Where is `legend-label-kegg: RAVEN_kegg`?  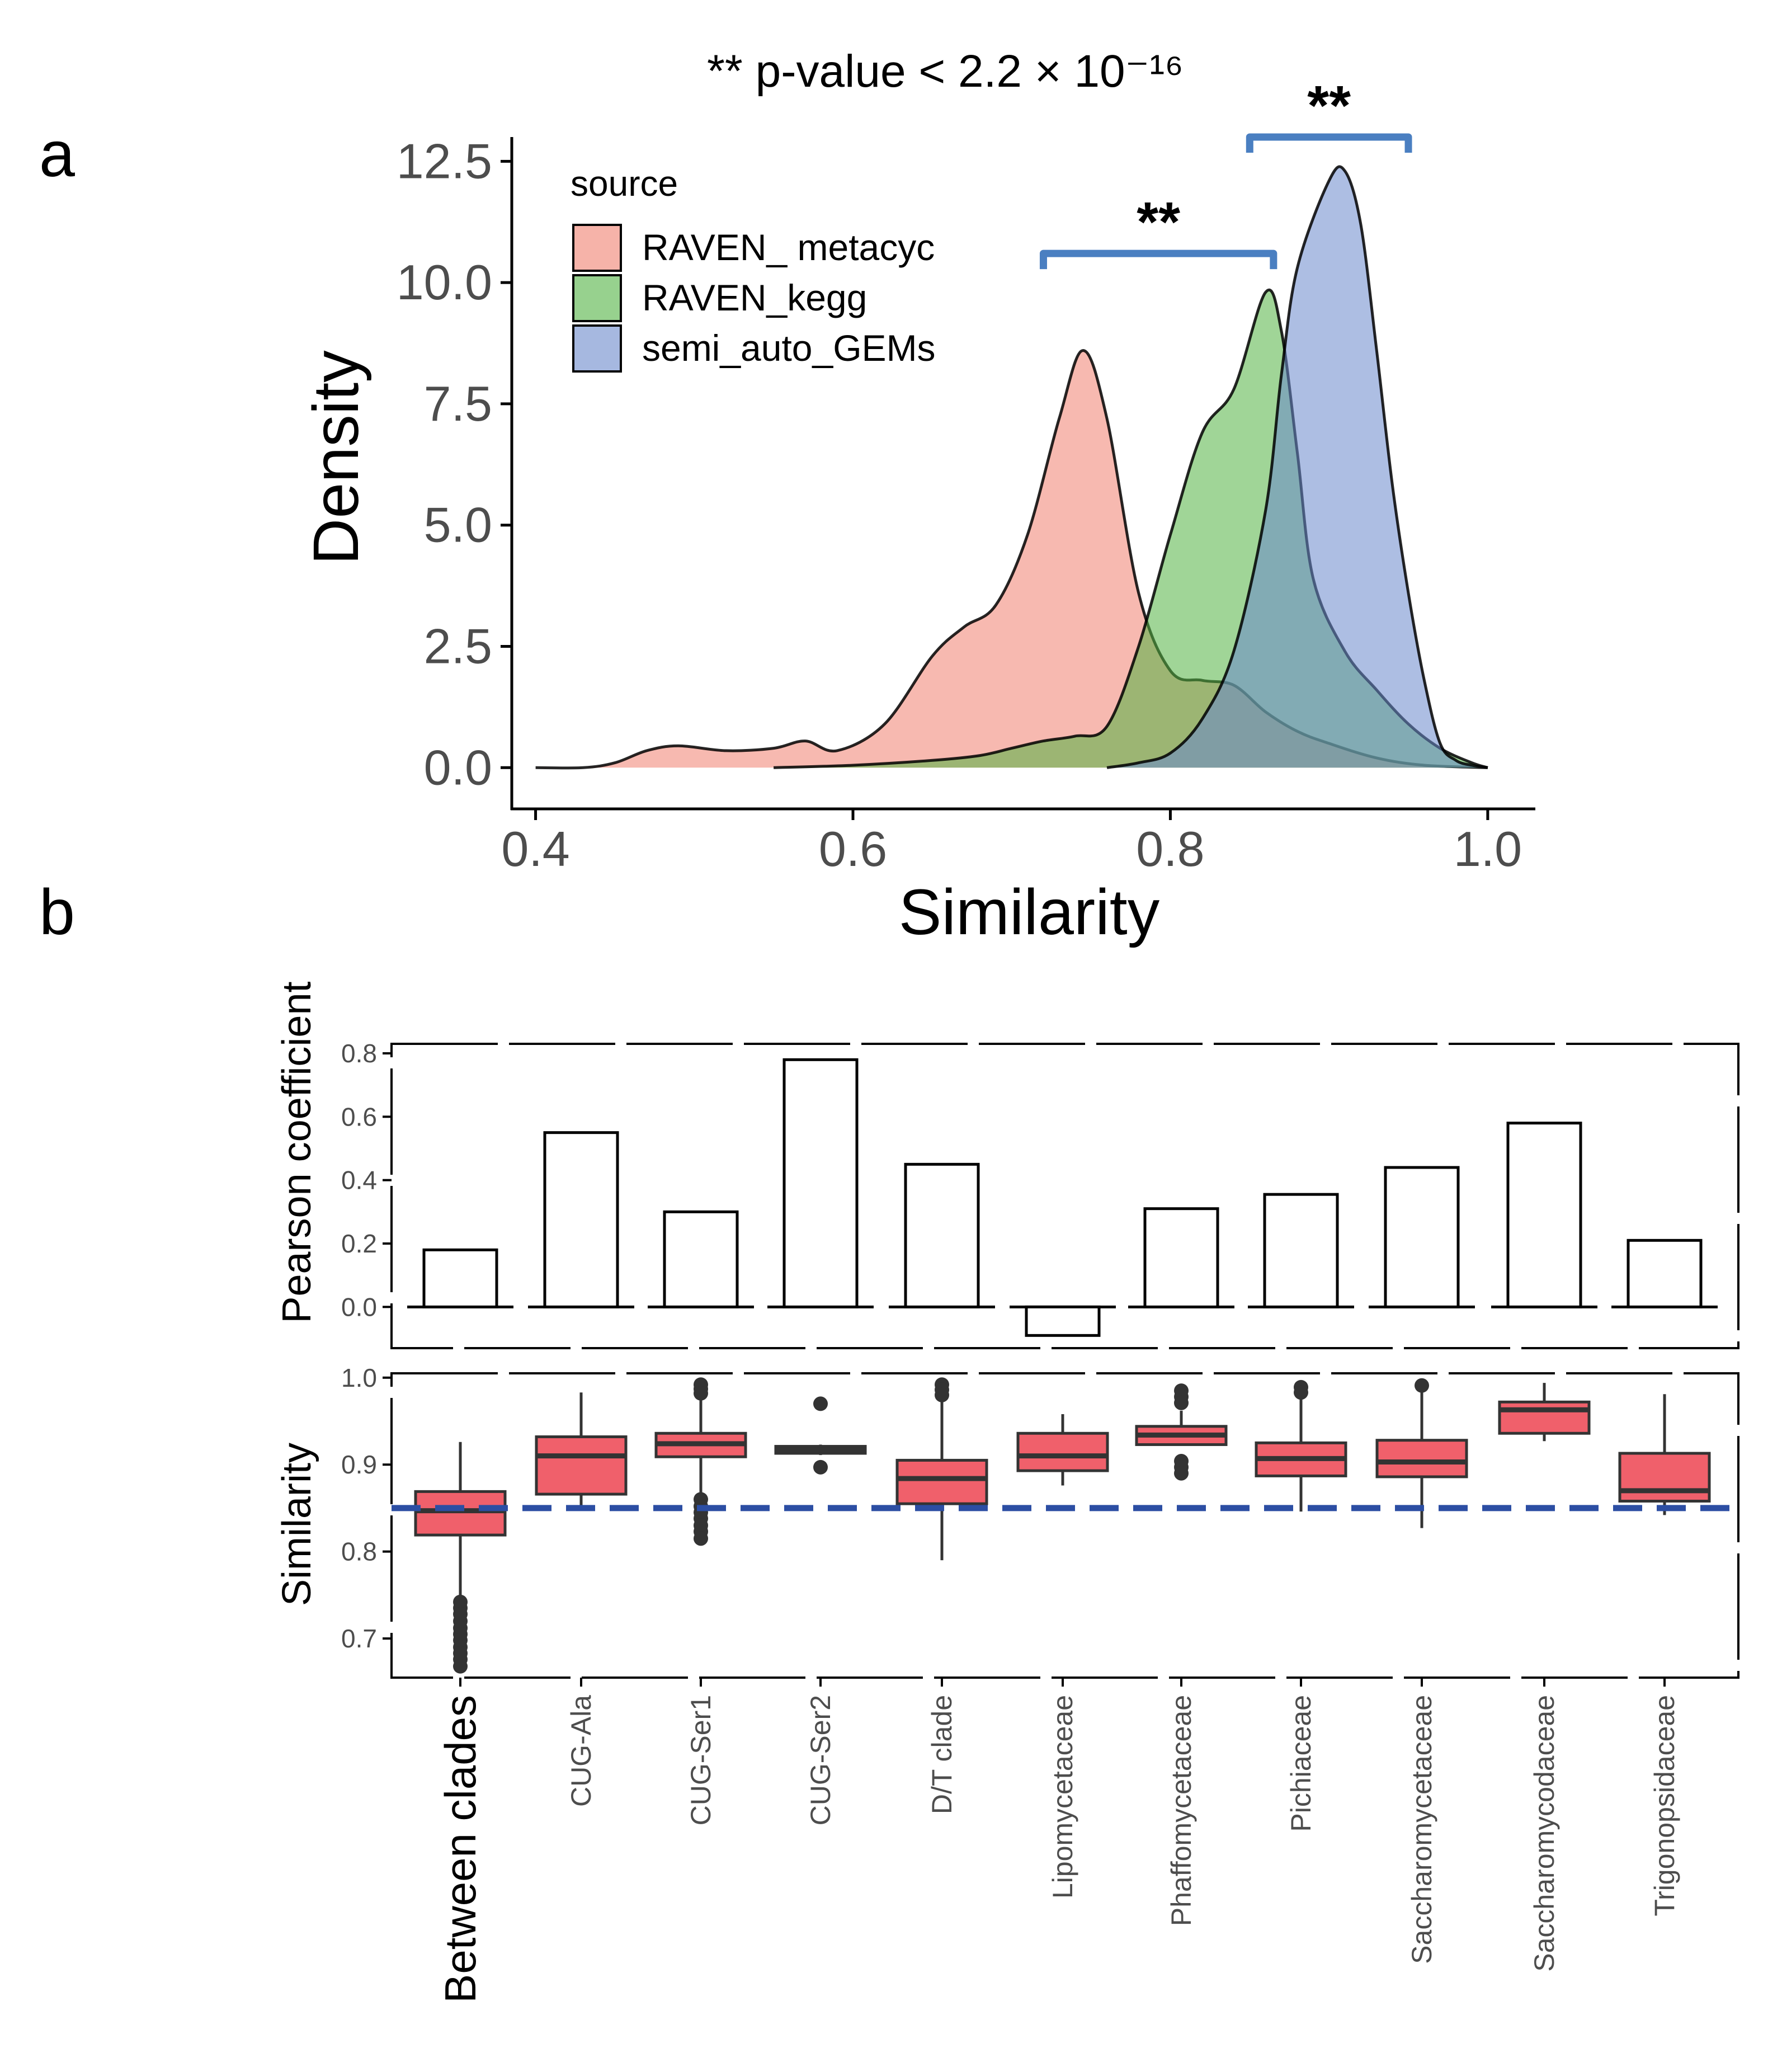 legend-label-kegg: RAVEN_kegg is located at coordinates (754, 297).